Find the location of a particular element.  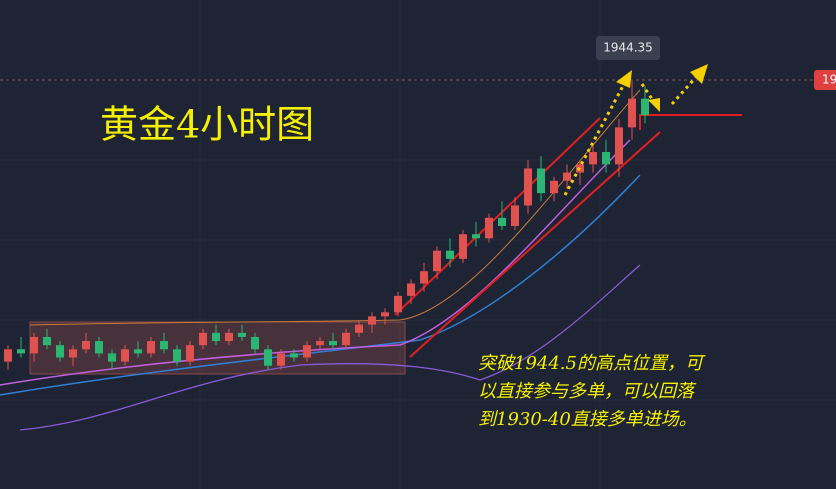

support-line is located at coordinates (690, 122).